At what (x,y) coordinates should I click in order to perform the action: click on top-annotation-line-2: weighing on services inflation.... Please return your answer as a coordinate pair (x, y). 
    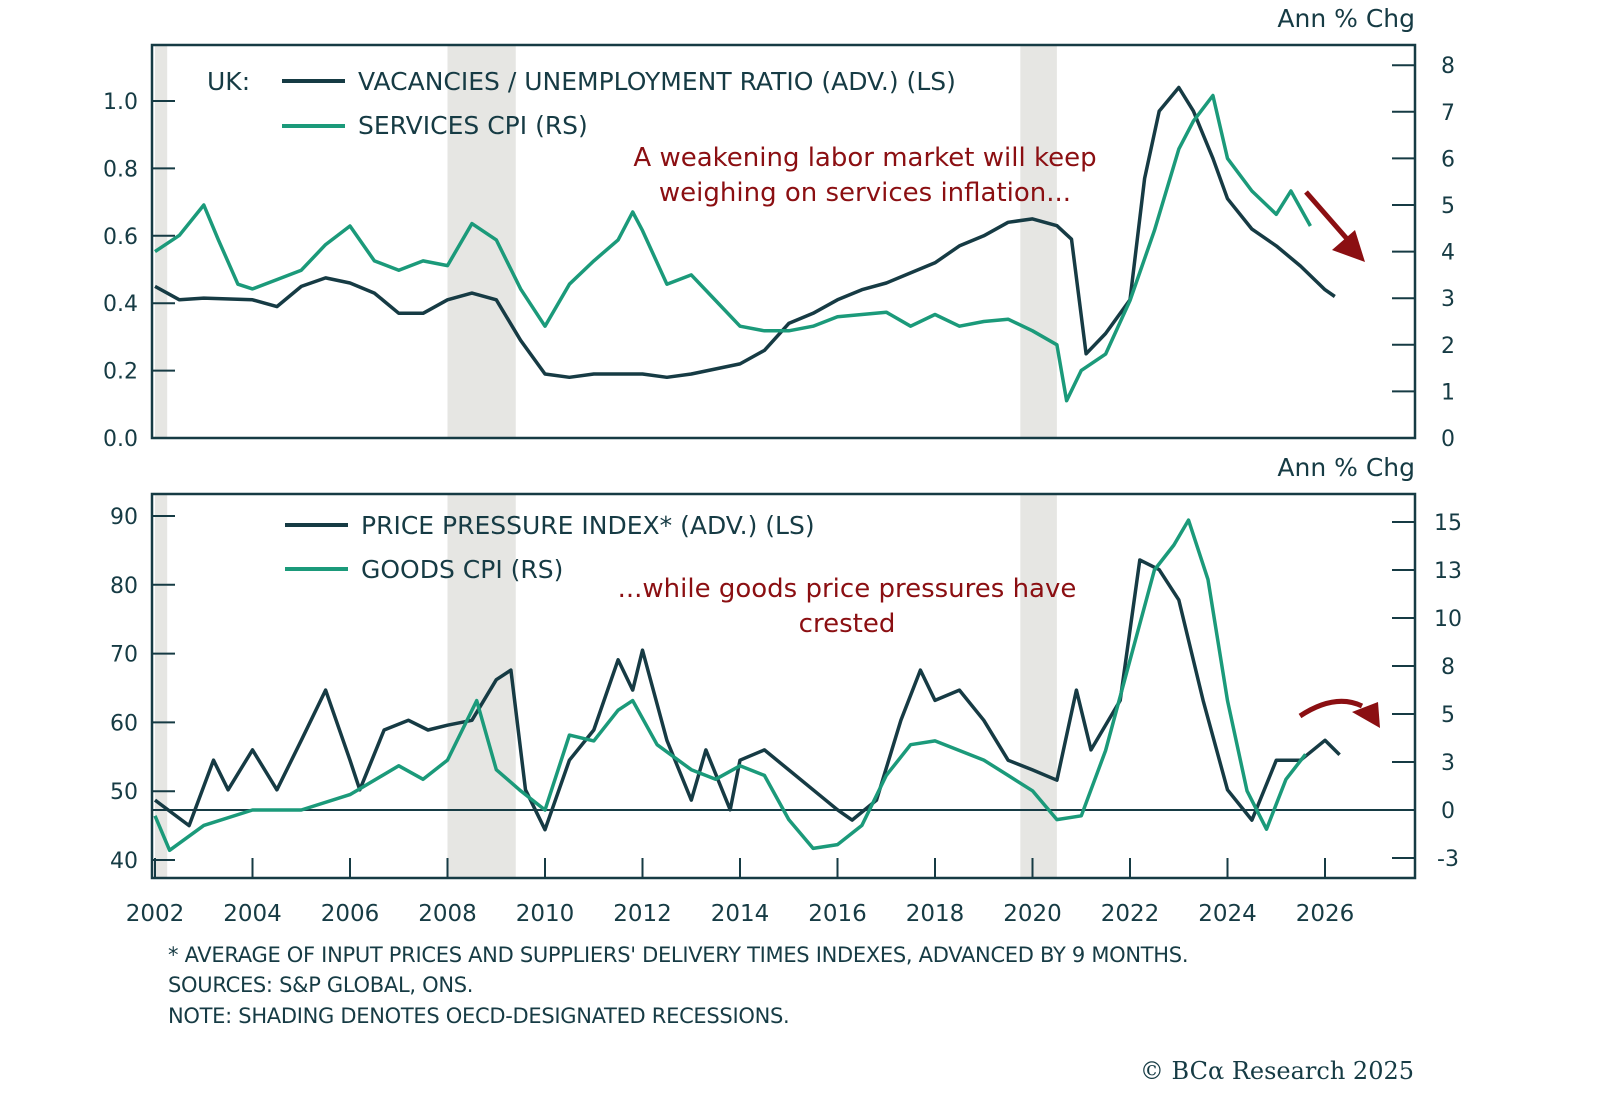
    Looking at the image, I should click on (865, 193).